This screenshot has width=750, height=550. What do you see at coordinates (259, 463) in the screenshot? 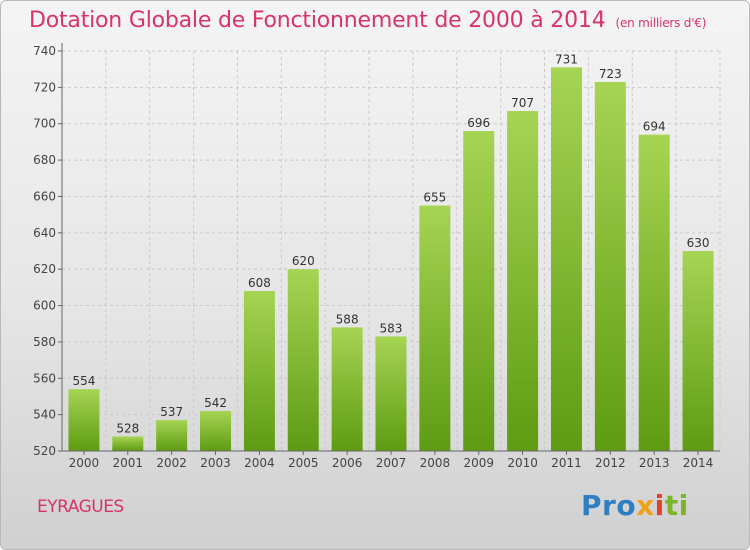
I see `x-tick-label: 2004` at bounding box center [259, 463].